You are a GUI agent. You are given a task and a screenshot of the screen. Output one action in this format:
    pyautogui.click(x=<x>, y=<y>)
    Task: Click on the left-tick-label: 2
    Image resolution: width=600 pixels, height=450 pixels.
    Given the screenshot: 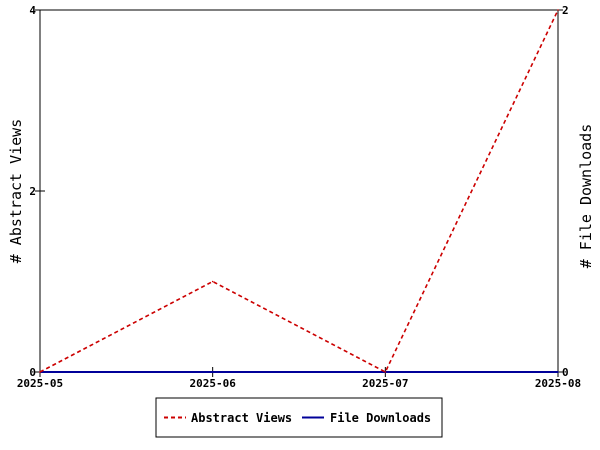 What is the action you would take?
    pyautogui.click(x=32, y=191)
    